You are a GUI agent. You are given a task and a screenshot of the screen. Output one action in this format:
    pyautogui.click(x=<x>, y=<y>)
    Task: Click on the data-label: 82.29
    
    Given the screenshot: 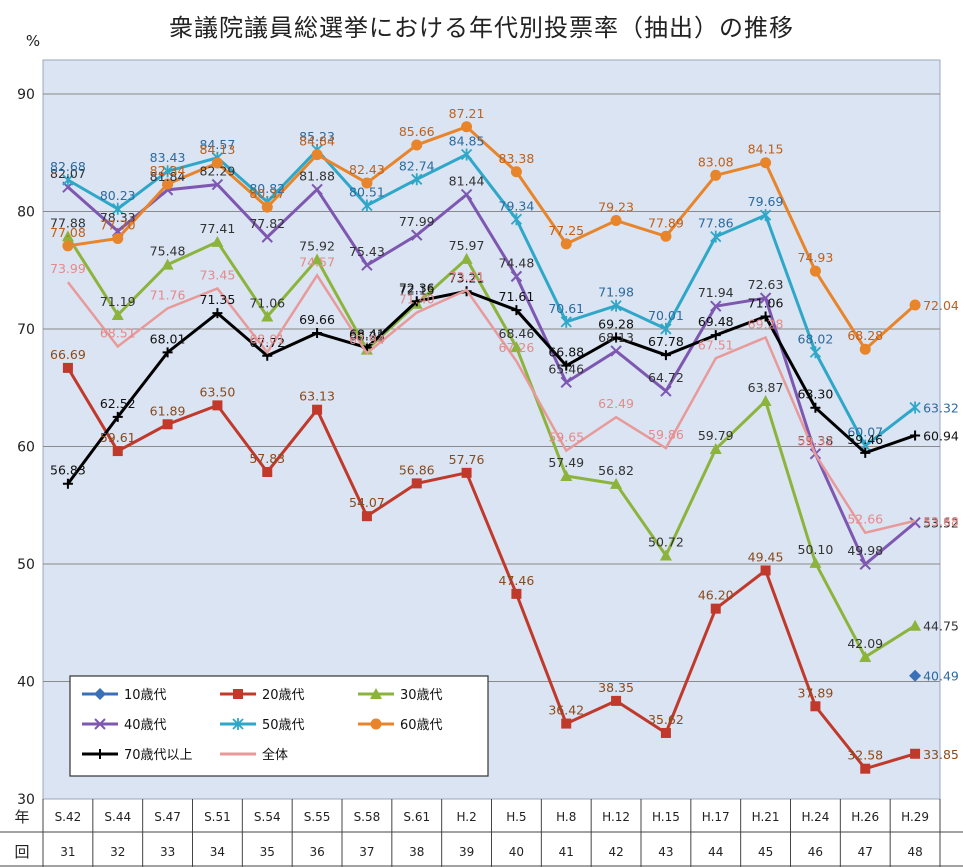 What is the action you would take?
    pyautogui.click(x=218, y=171)
    